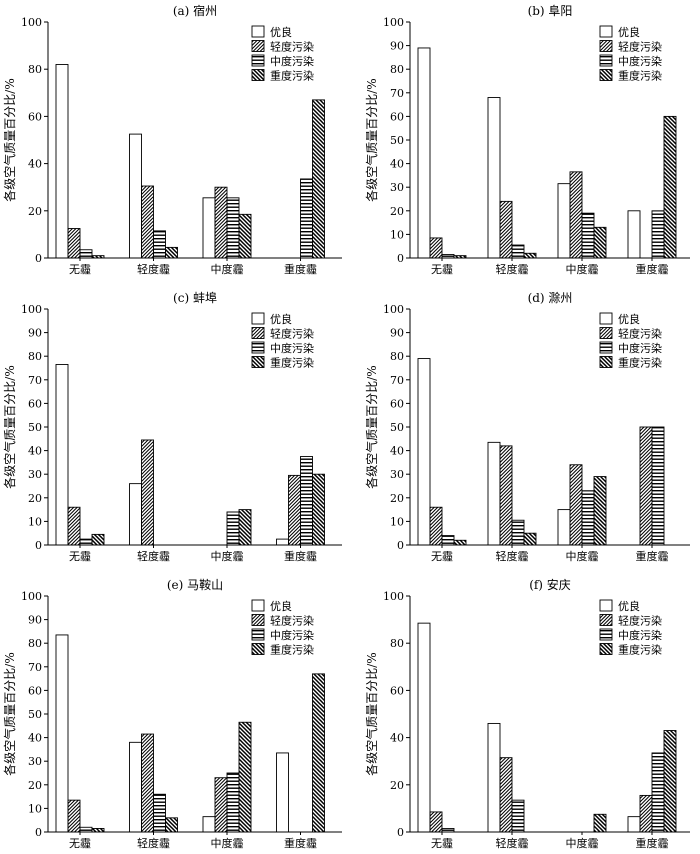 This screenshot has height=854, width=700. I want to click on bar-heavy-no-haze, so click(98, 539).